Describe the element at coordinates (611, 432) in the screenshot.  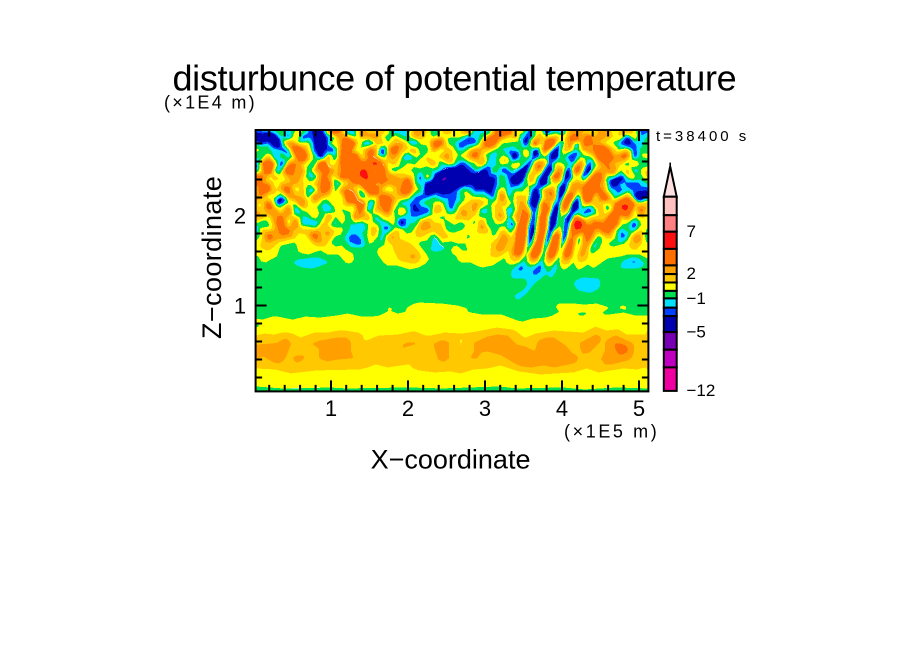
I see `svg-text: (×1E5 m)` at that location.